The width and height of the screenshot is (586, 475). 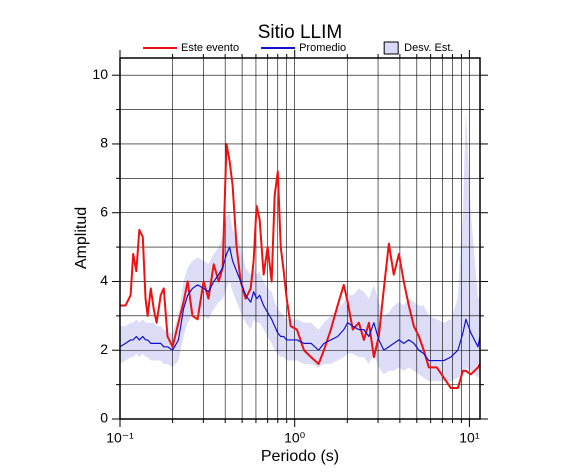 I want to click on legend-swatch, so click(x=391, y=48).